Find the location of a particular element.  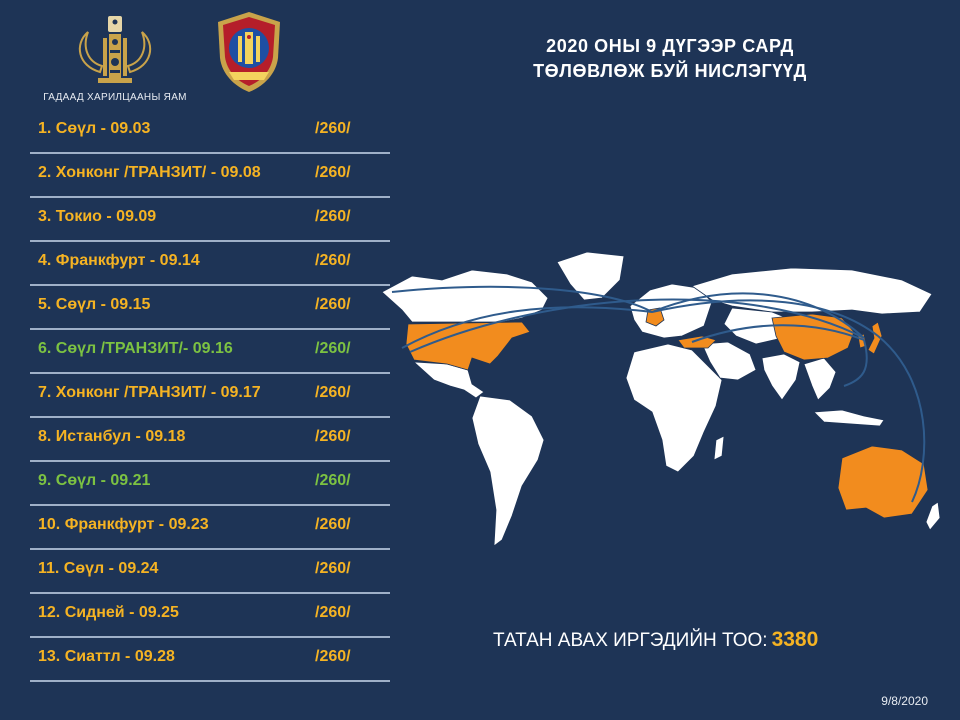

police-shield-icon is located at coordinates (249, 52).